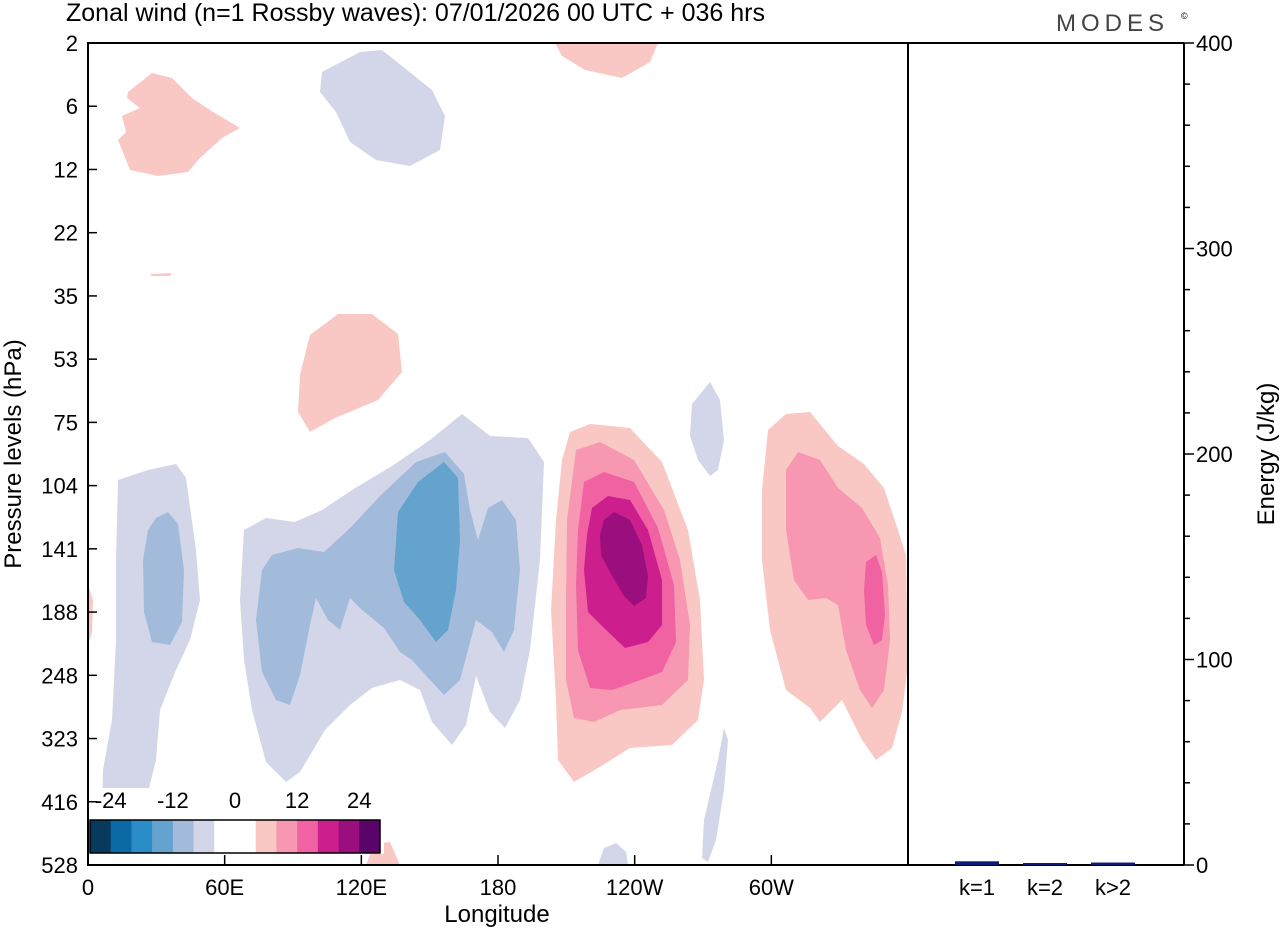 The width and height of the screenshot is (1280, 930). I want to click on contour-pos-120w-core, so click(624, 559).